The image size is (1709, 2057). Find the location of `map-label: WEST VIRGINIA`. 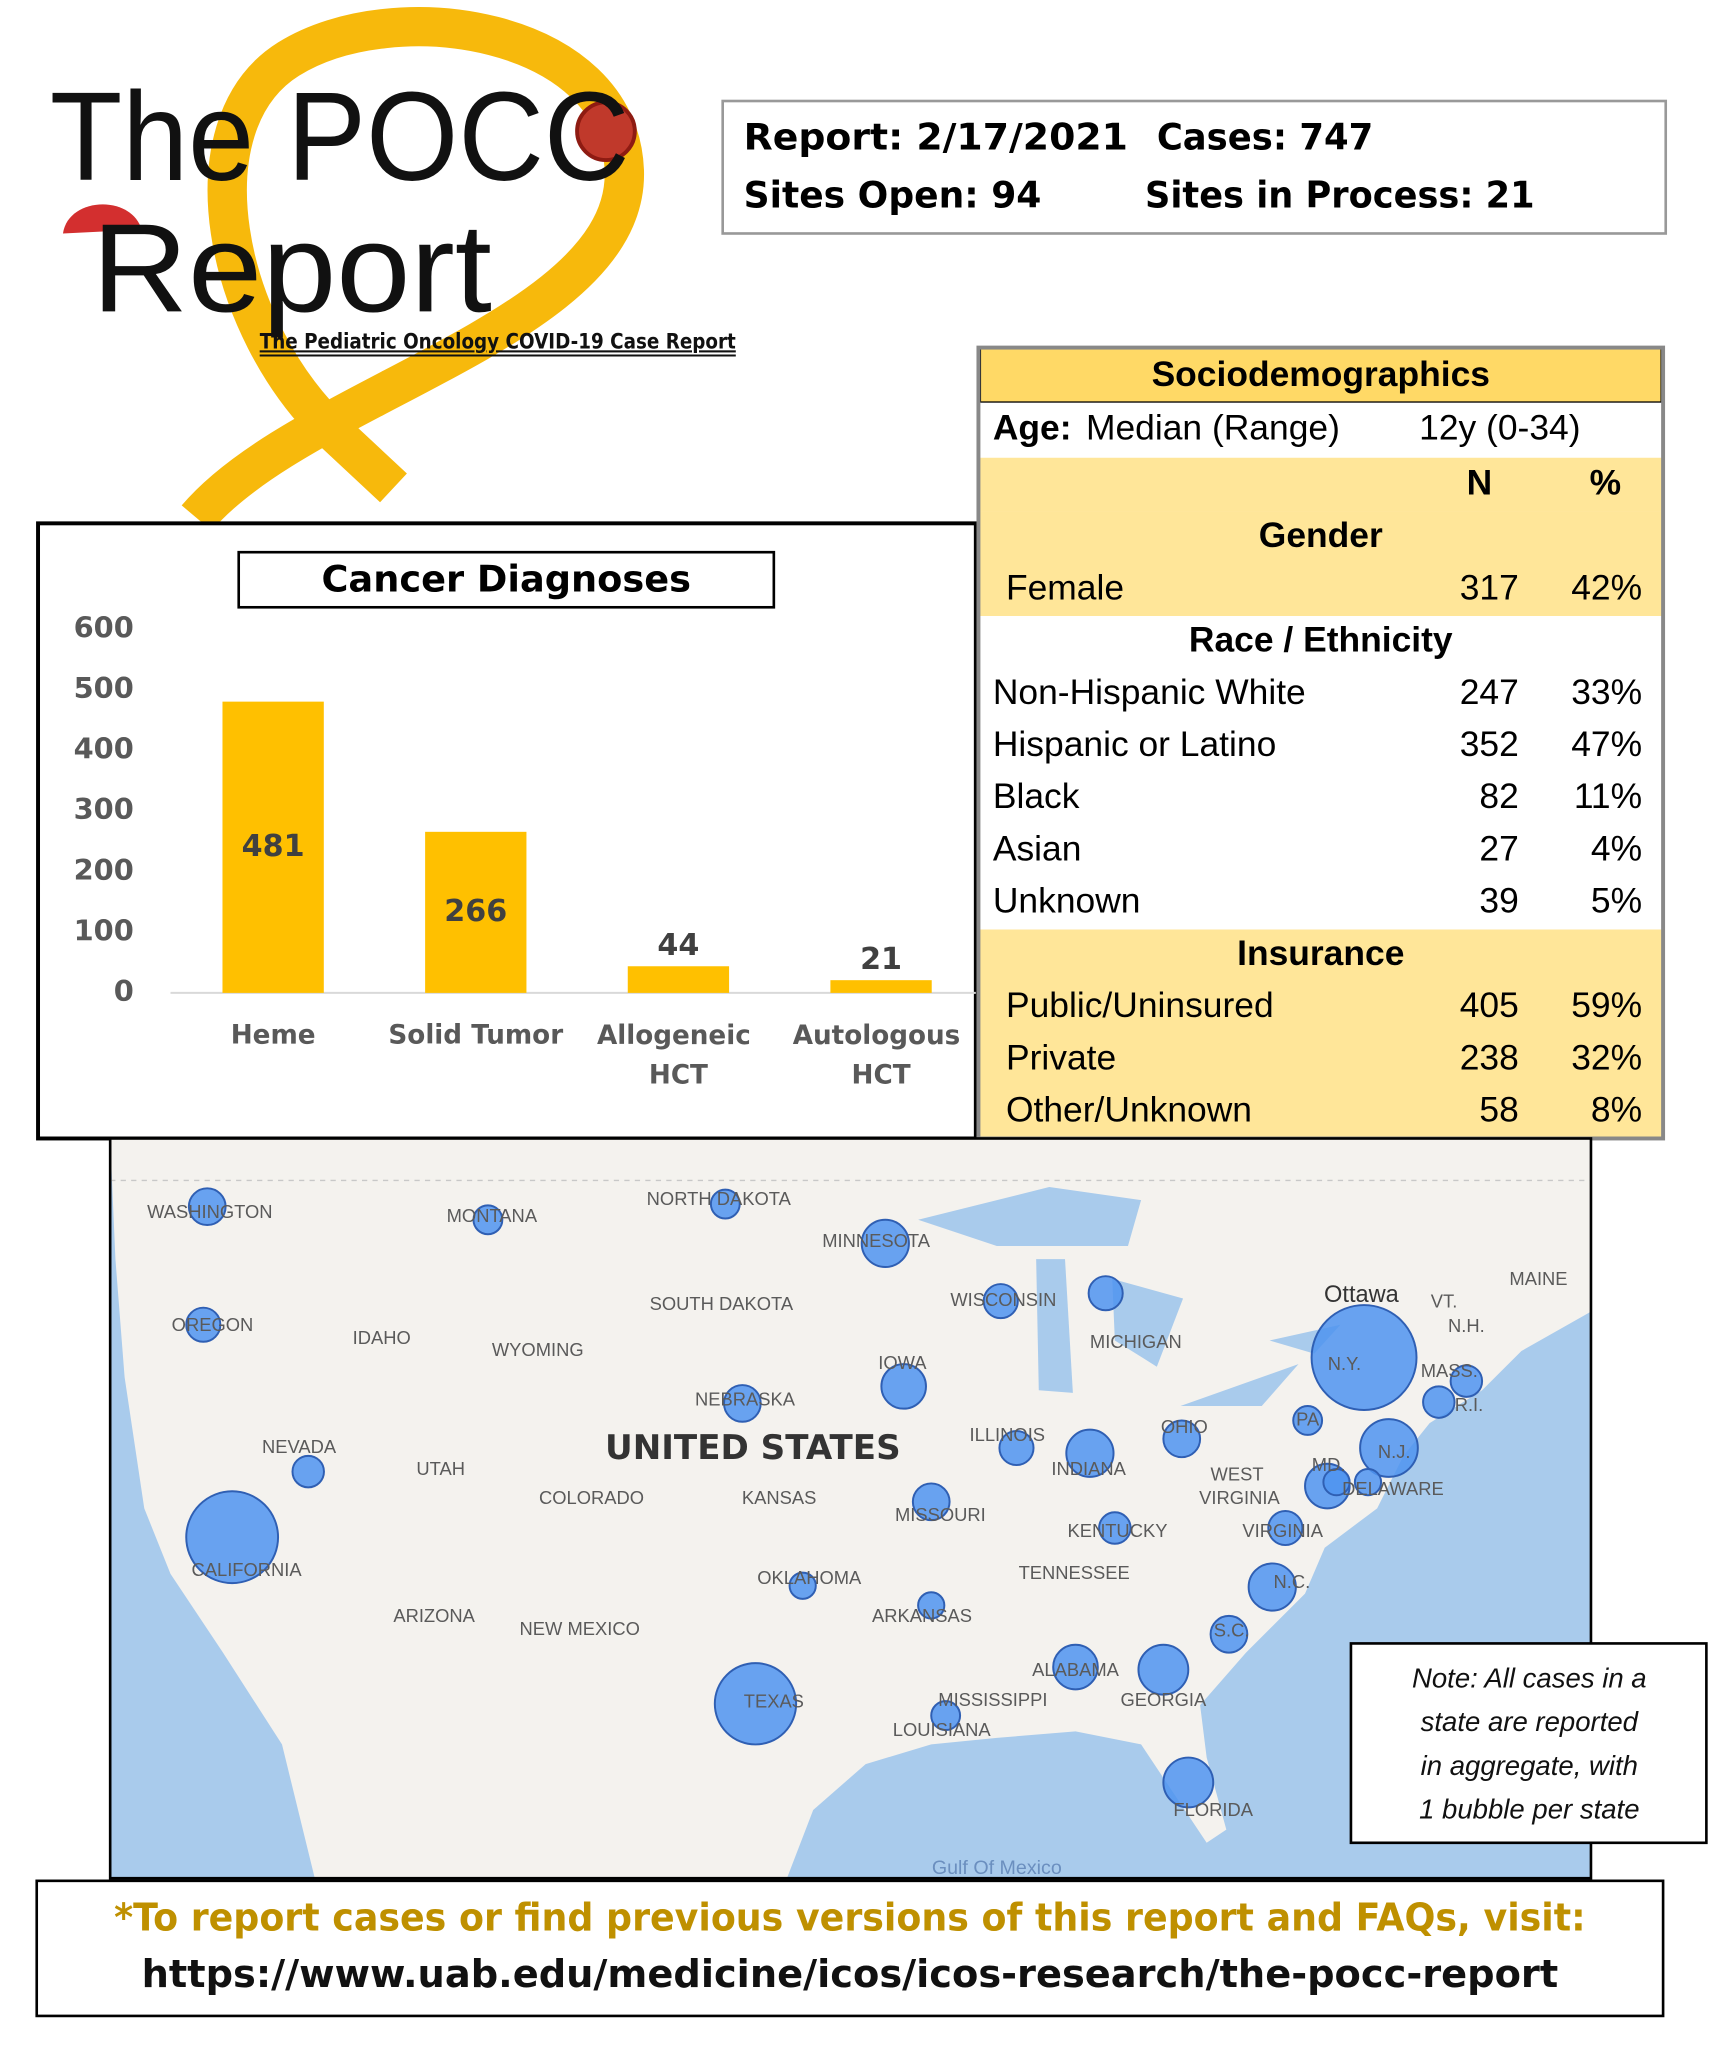

map-label: WEST VIRGINIA is located at coordinates (1239, 1485).